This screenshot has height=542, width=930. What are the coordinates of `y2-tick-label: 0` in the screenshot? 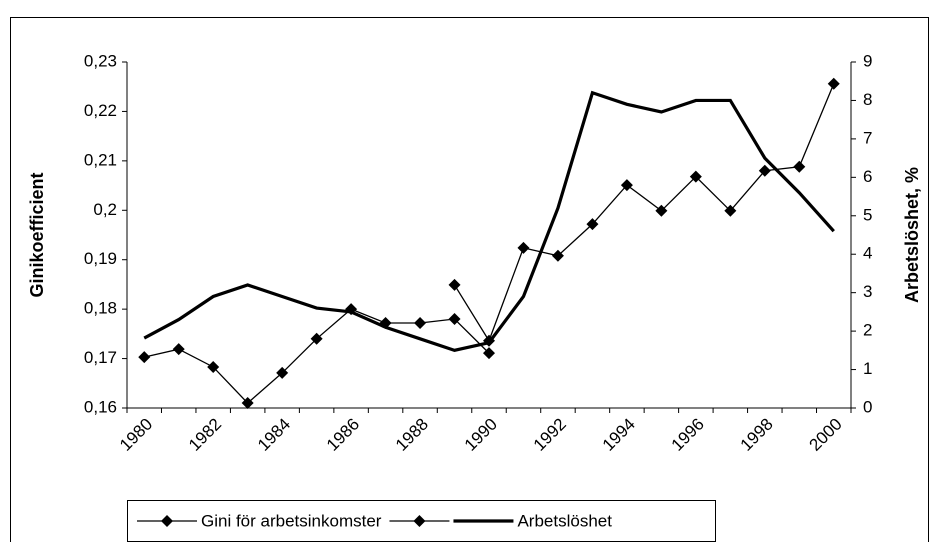 It's located at (867, 406).